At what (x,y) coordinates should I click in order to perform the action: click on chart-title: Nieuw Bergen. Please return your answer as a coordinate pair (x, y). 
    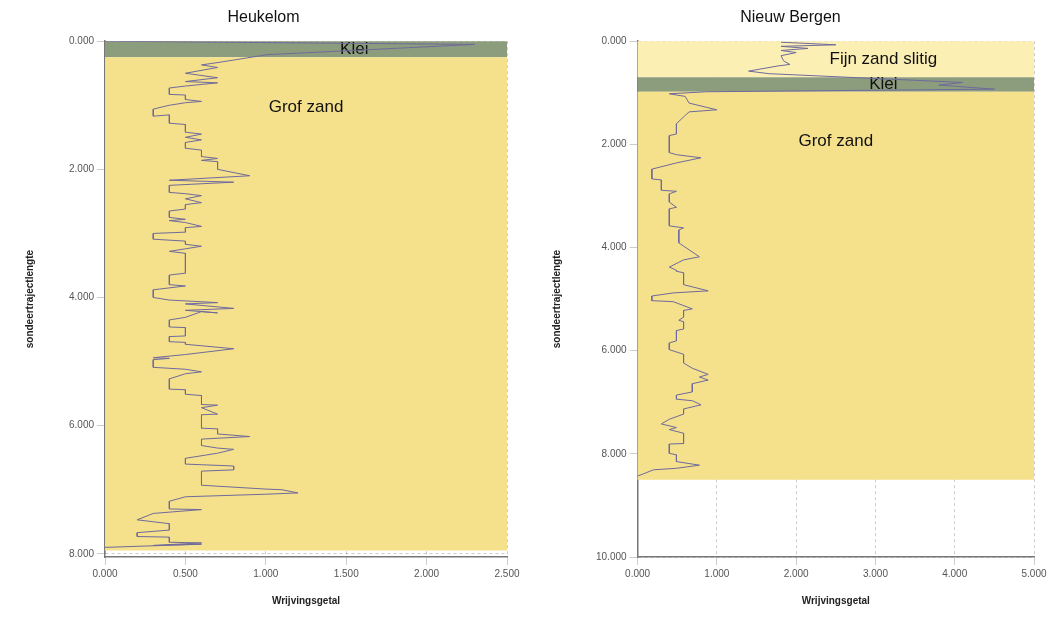
    Looking at the image, I should click on (790, 17).